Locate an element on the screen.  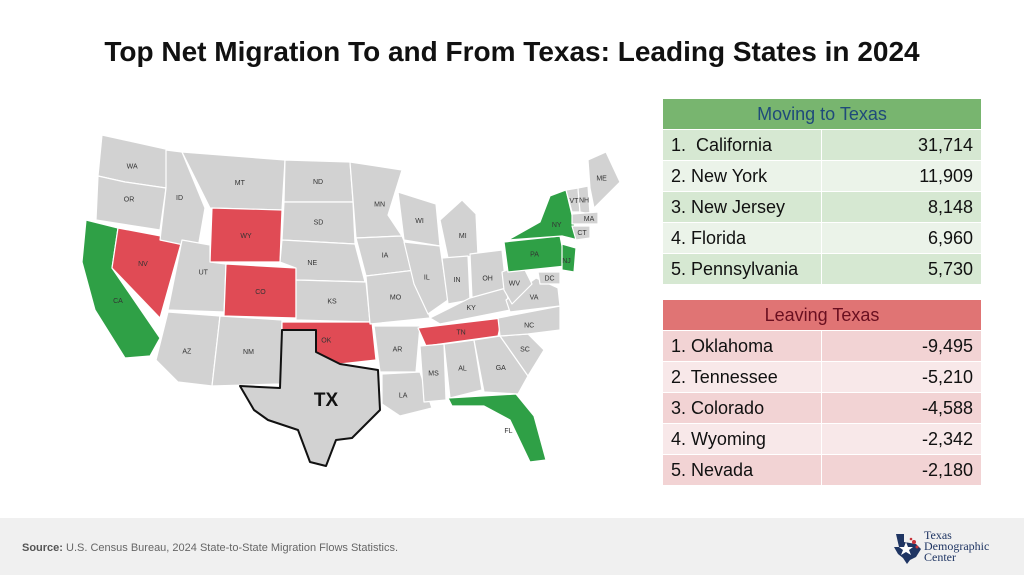
state-name-cell: 2. New York is located at coordinates (742, 176).